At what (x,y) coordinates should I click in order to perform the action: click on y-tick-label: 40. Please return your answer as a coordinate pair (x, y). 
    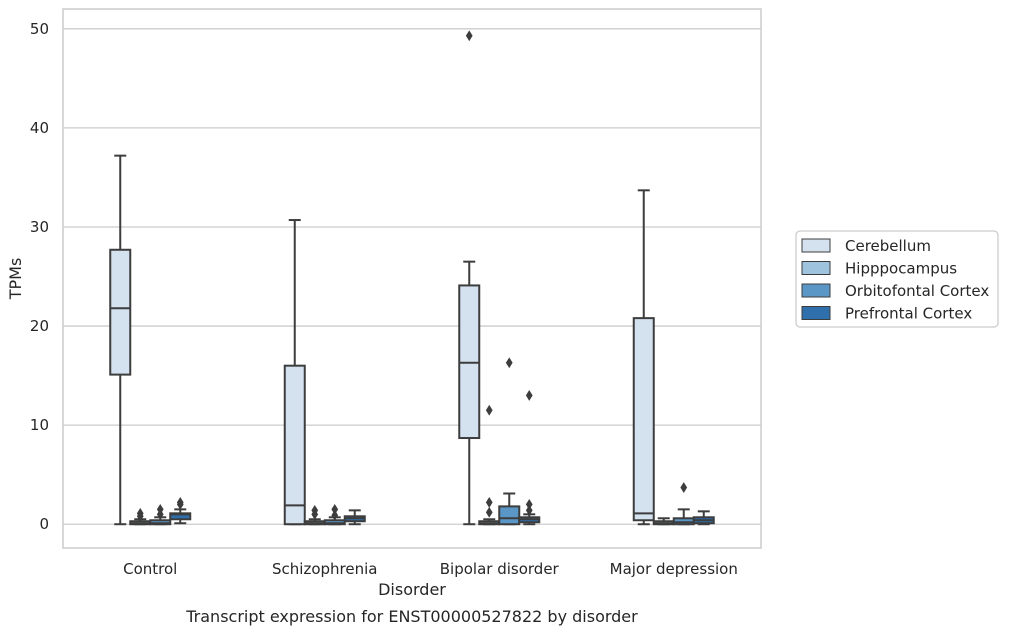
    Looking at the image, I should click on (39, 128).